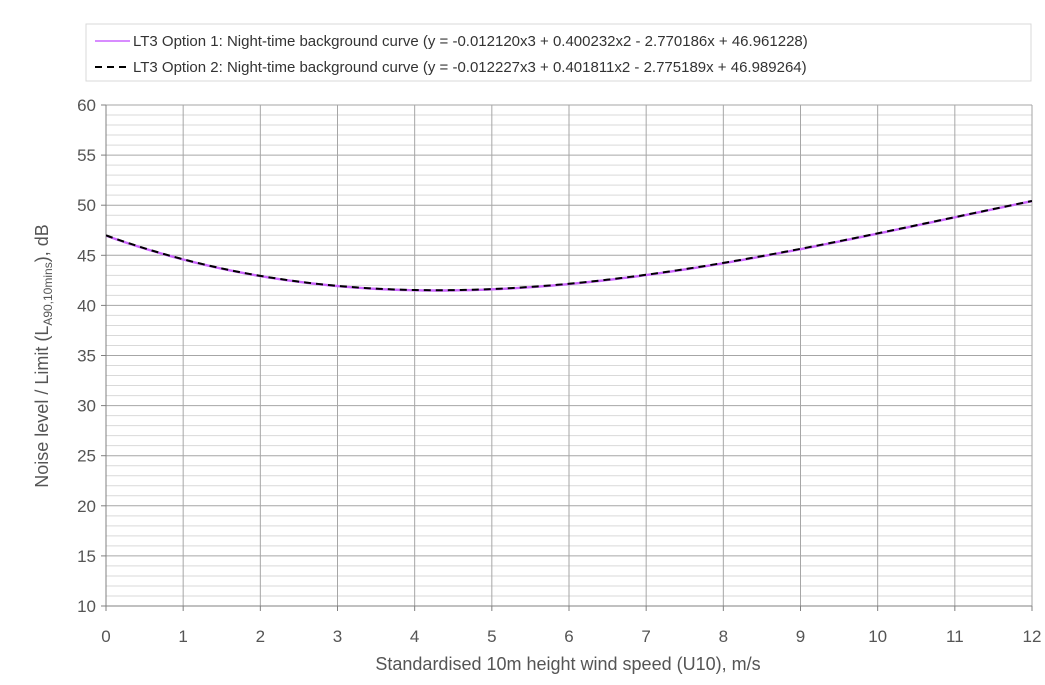  Describe the element at coordinates (337, 636) in the screenshot. I see `x-tick-label: 3` at that location.